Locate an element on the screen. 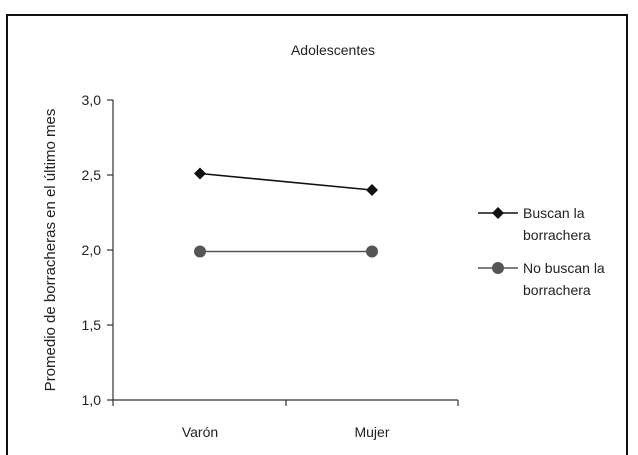 Image resolution: width=638 pixels, height=455 pixels. y-tick-label: 2,5 is located at coordinates (92, 175).